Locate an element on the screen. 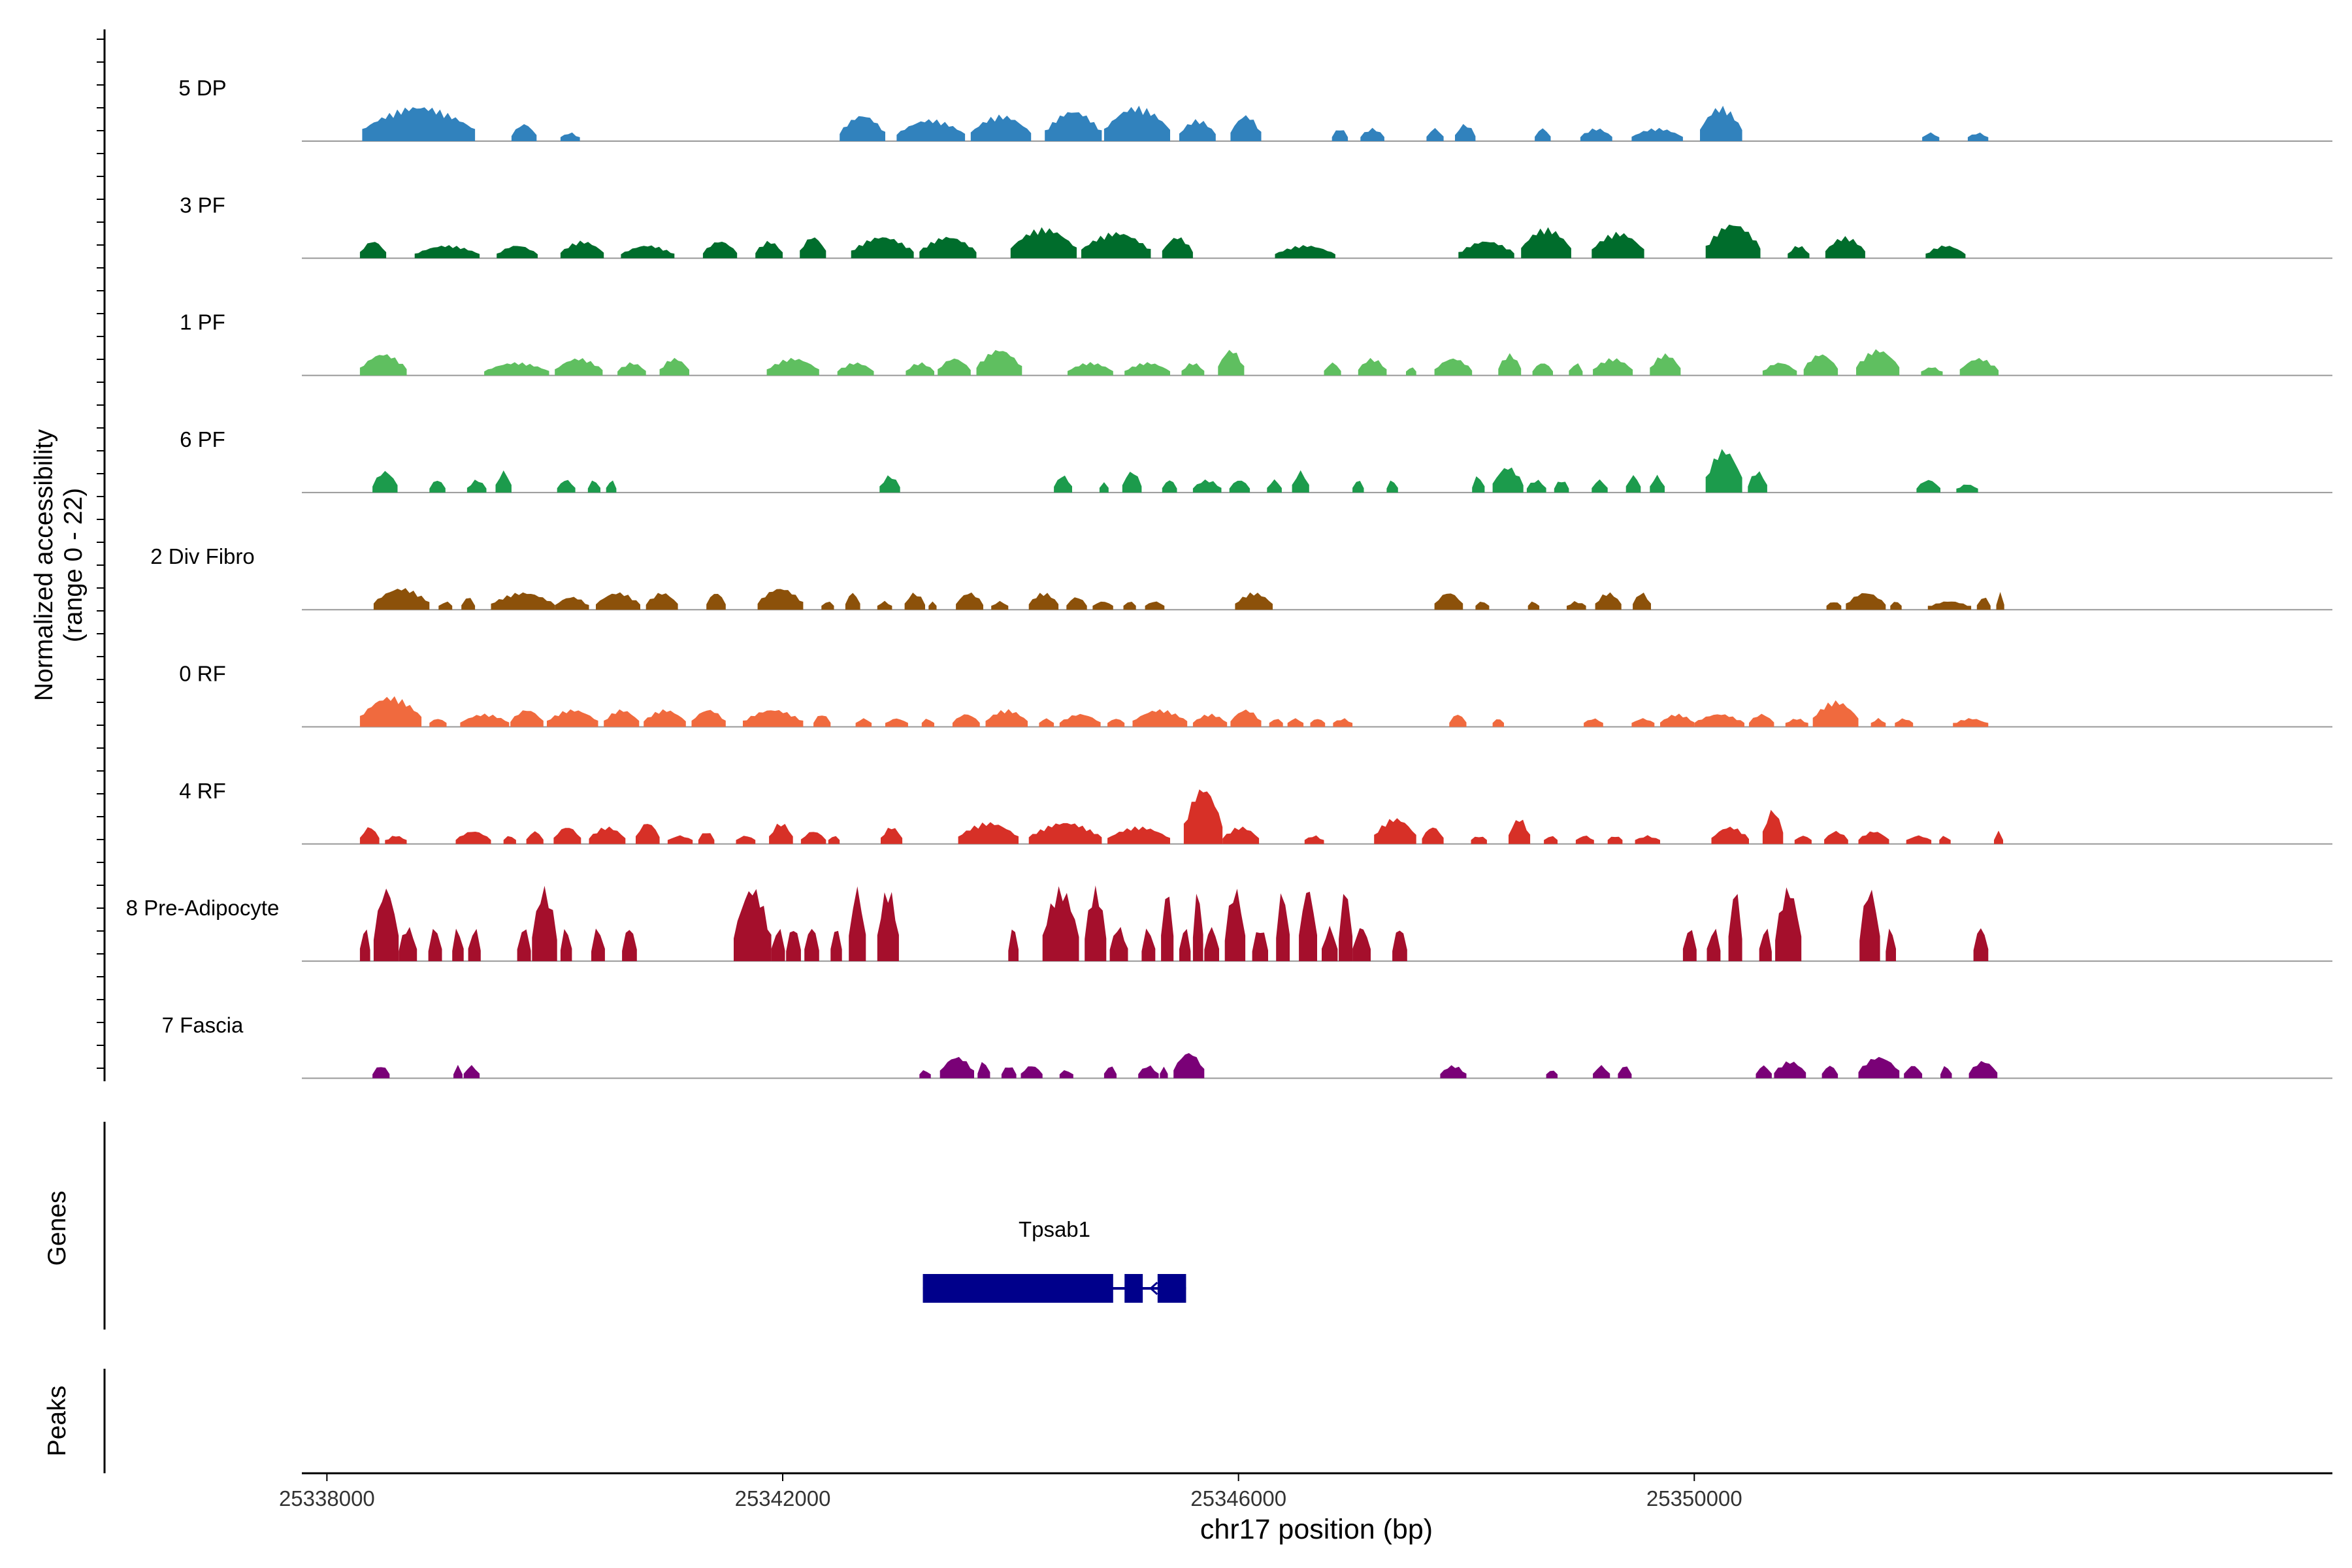  x-tick-label: 25338000 is located at coordinates (327, 1498).